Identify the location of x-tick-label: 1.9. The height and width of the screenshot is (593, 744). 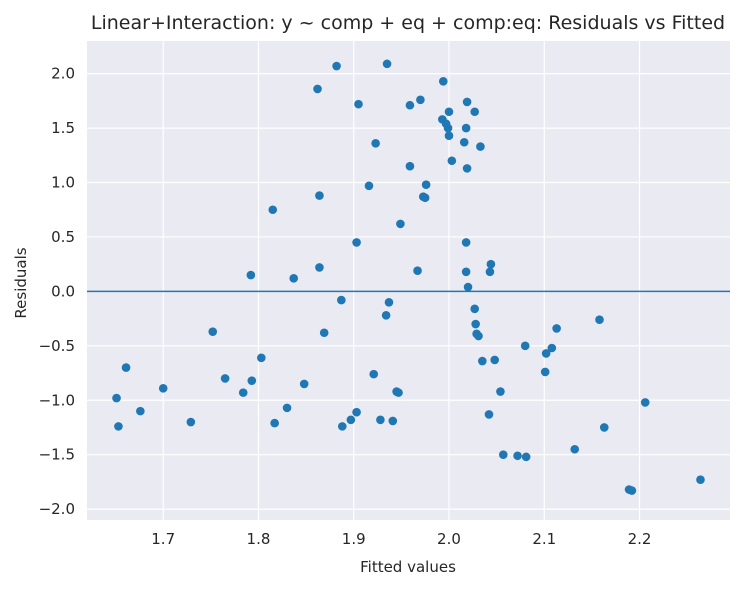
(354, 539).